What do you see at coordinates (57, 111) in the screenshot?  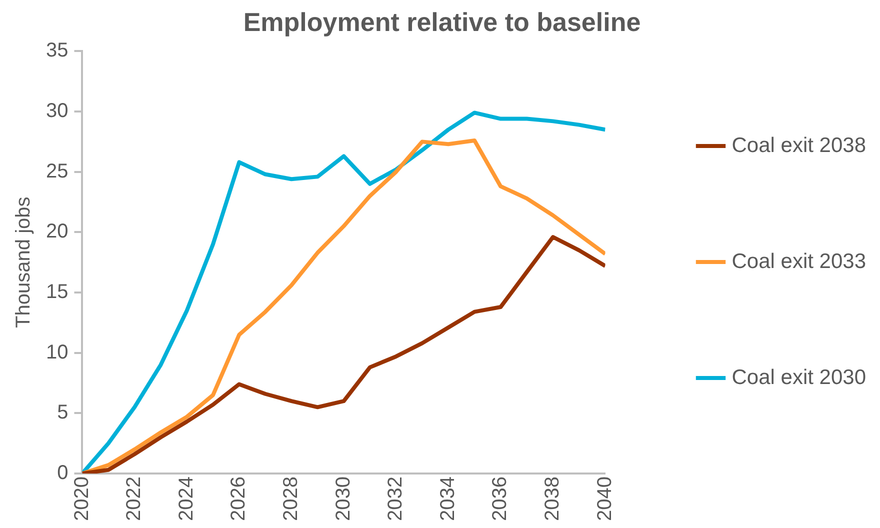 I see `y-tick-label: 30` at bounding box center [57, 111].